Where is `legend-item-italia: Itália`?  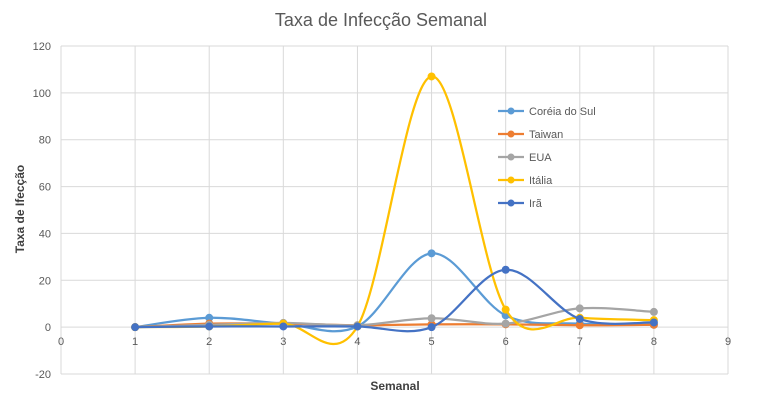 legend-item-italia: Itália is located at coordinates (525, 181).